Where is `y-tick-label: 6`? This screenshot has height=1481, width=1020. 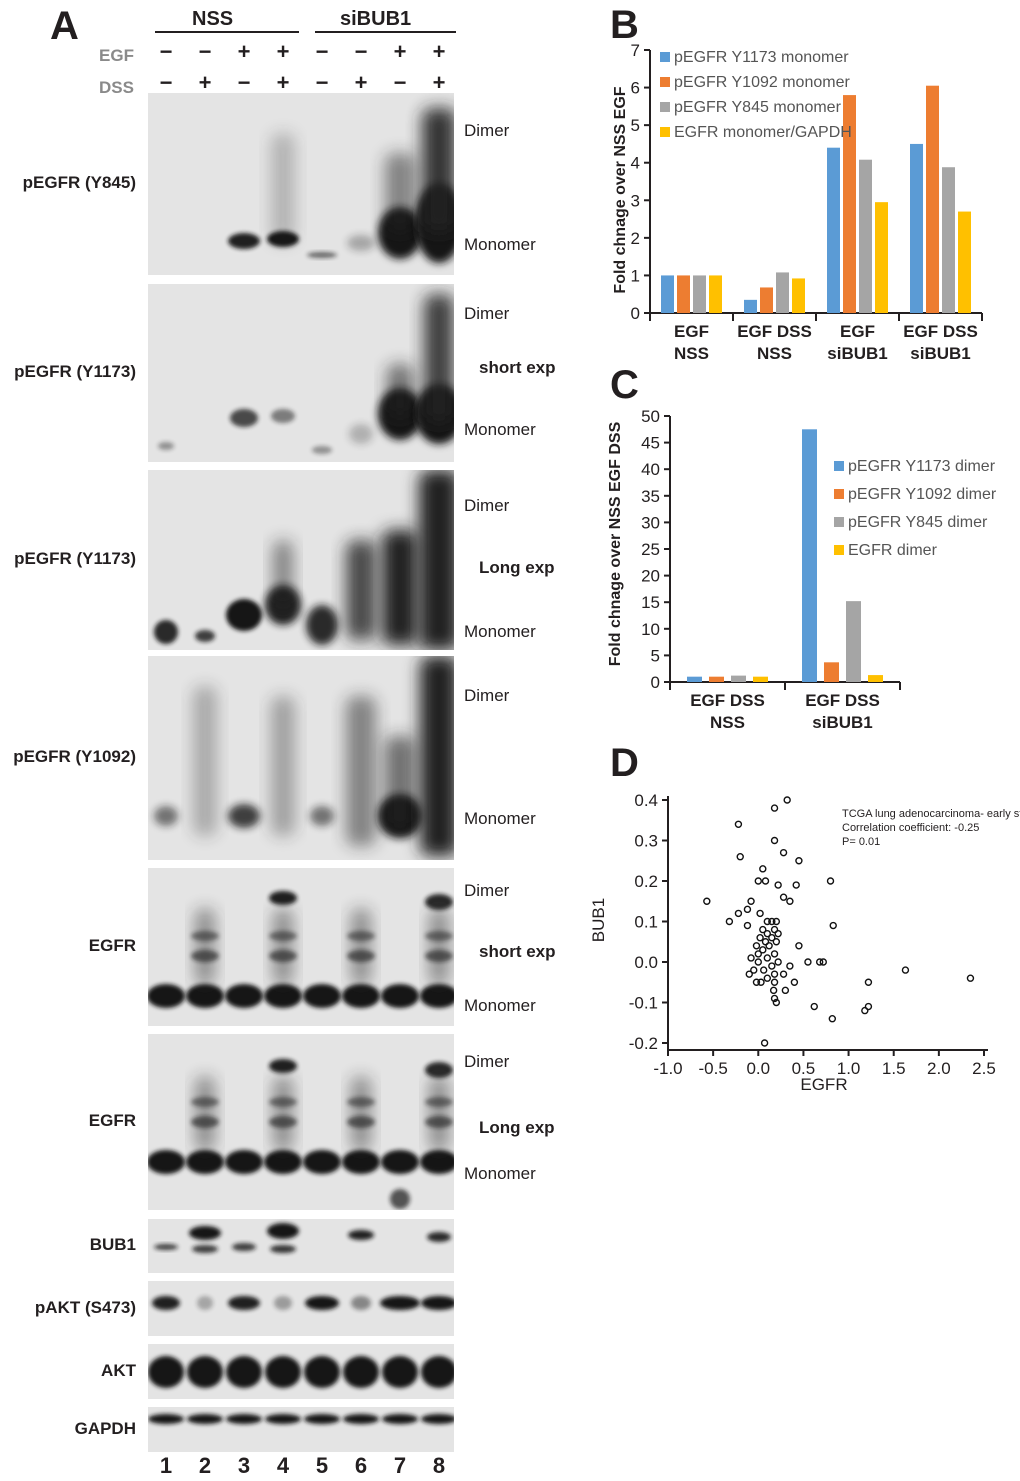 y-tick-label: 6 is located at coordinates (635, 88).